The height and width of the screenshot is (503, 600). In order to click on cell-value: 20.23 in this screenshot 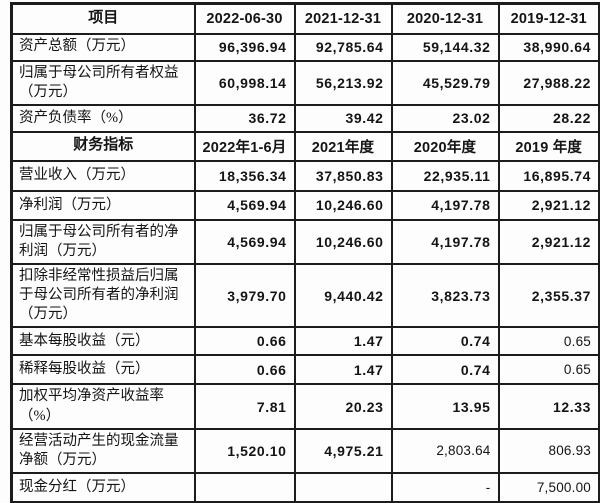, I will do `click(343, 406)`.